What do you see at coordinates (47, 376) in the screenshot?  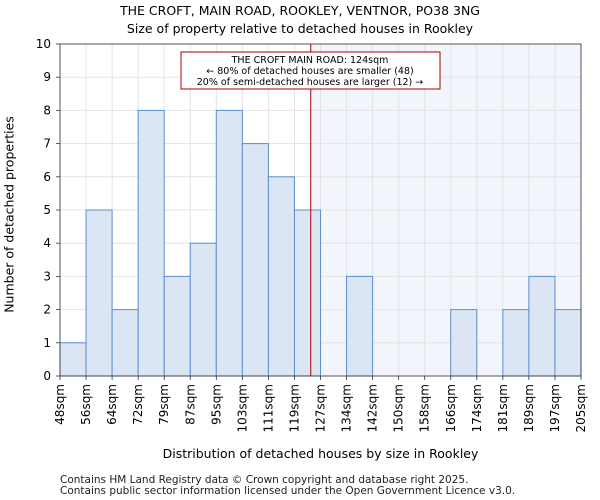 I see `y-tick-label: 0` at bounding box center [47, 376].